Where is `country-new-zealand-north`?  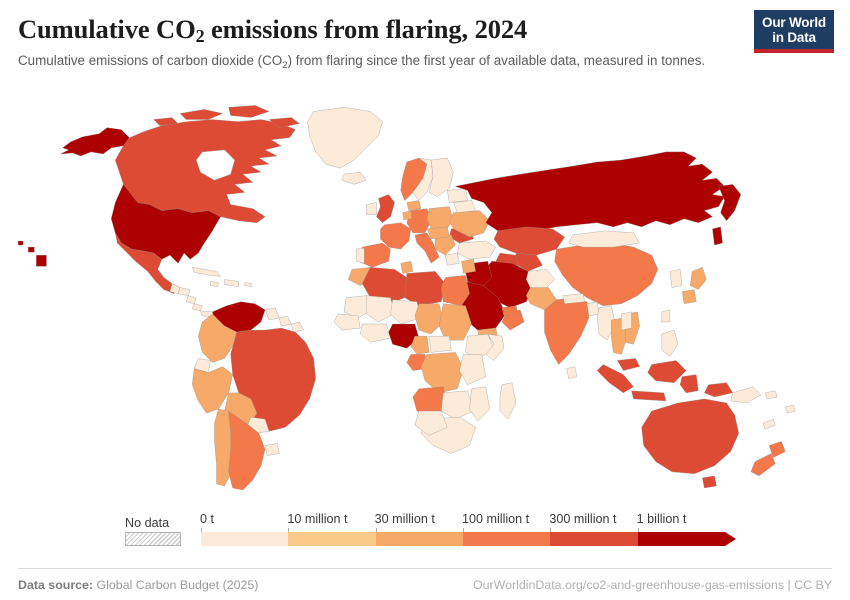 country-new-zealand-north is located at coordinates (777, 449).